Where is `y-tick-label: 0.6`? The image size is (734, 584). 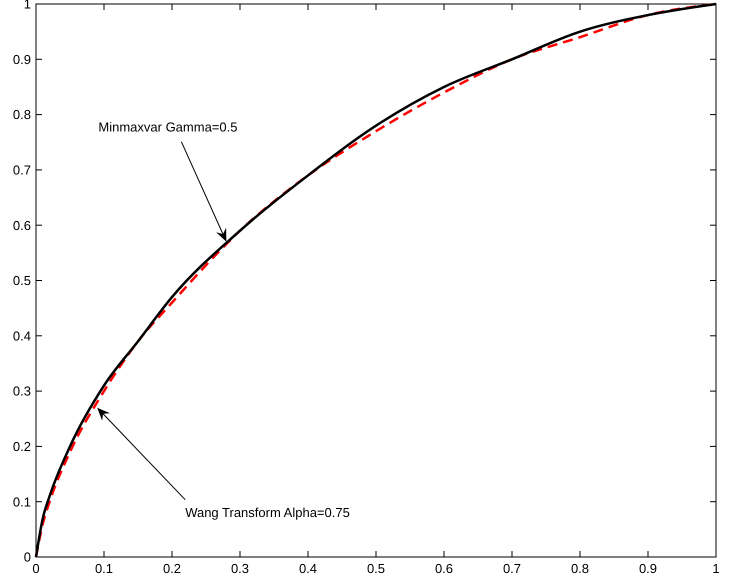 y-tick-label: 0.6 is located at coordinates (21, 225).